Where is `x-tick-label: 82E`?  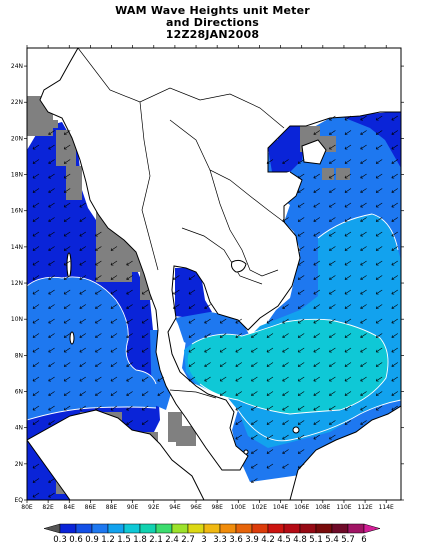 x-tick-label: 82E is located at coordinates (48, 507).